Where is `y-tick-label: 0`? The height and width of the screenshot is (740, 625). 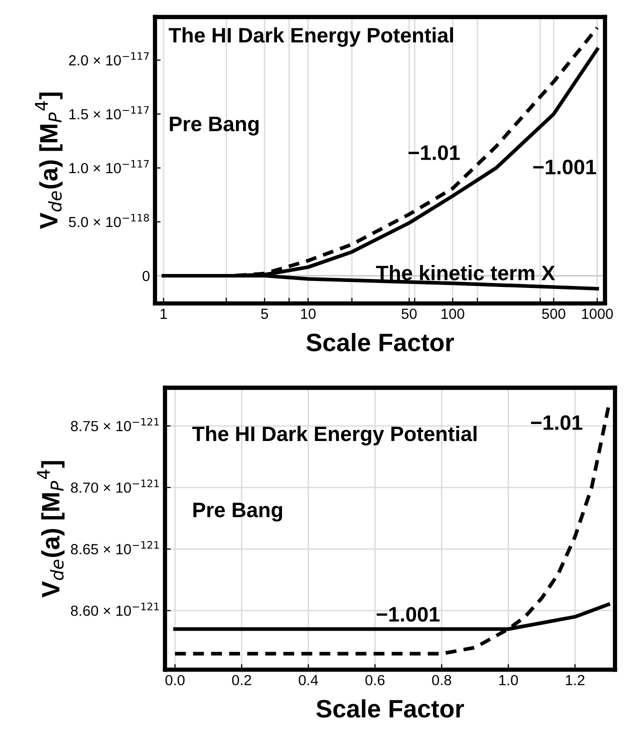
y-tick-label: 0 is located at coordinates (146, 276).